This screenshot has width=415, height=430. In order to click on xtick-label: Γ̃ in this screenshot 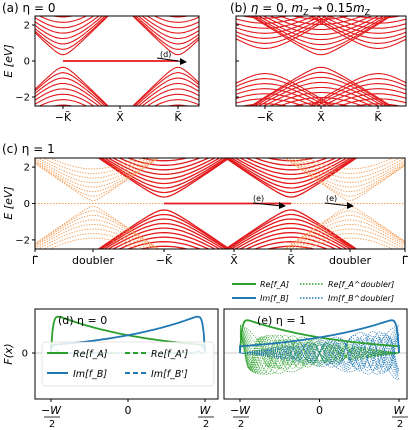, I will do `click(35, 260)`.